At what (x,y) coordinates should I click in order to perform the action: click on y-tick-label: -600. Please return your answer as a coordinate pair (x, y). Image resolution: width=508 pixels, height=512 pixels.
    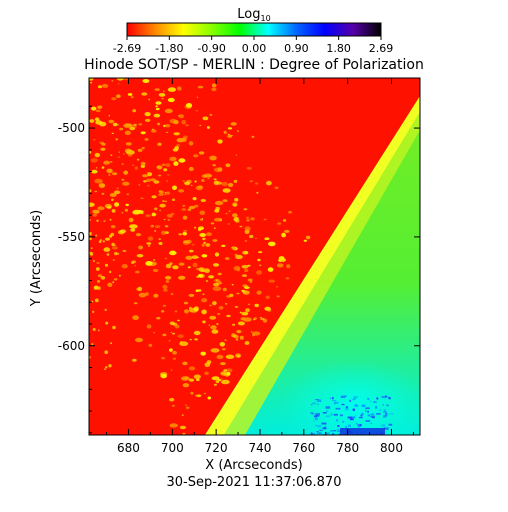
    Looking at the image, I should click on (71, 346).